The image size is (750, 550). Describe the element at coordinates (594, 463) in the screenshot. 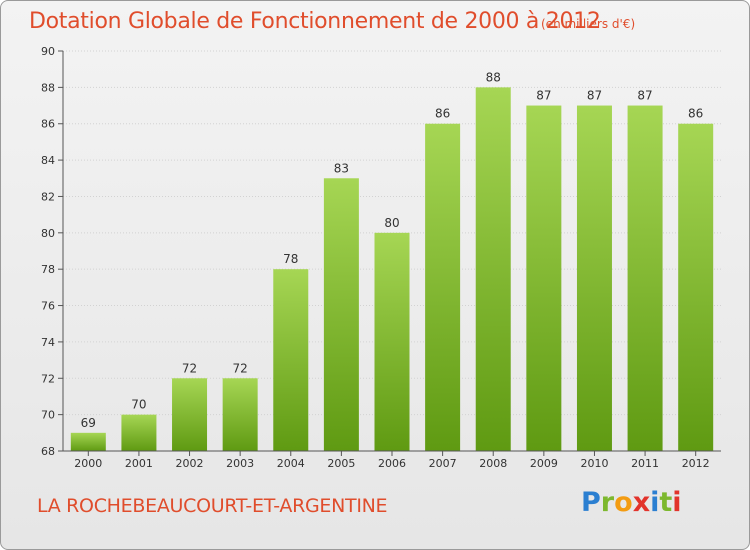

I see `x-tick-label: 2010` at that location.